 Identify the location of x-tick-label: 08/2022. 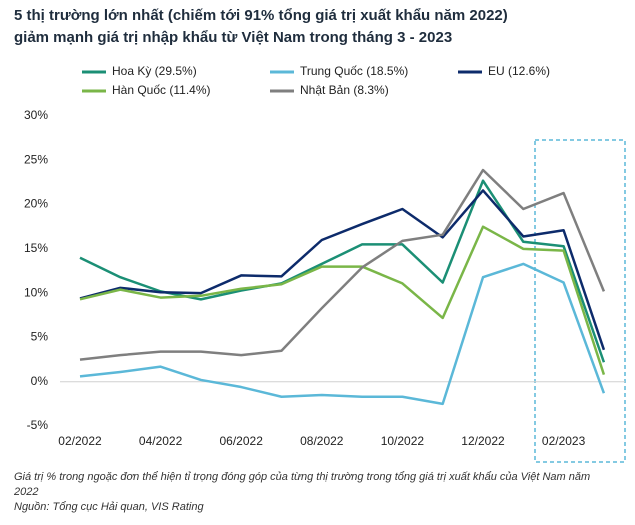
(322, 441).